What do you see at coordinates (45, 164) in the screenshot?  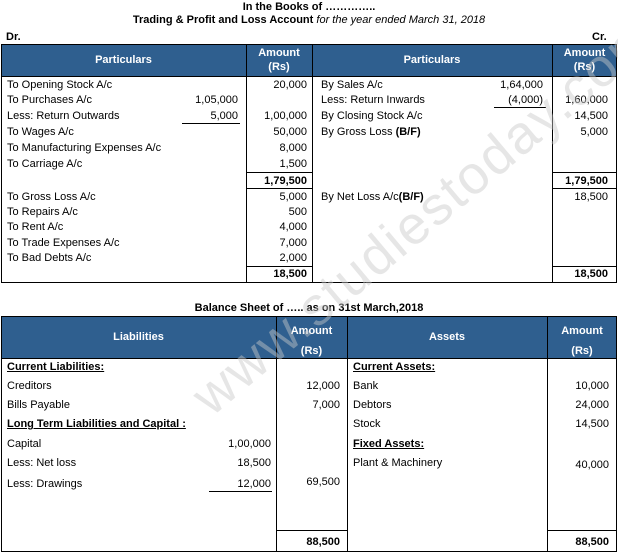 I see `debit-row-6-label: To Carriage A/c` at bounding box center [45, 164].